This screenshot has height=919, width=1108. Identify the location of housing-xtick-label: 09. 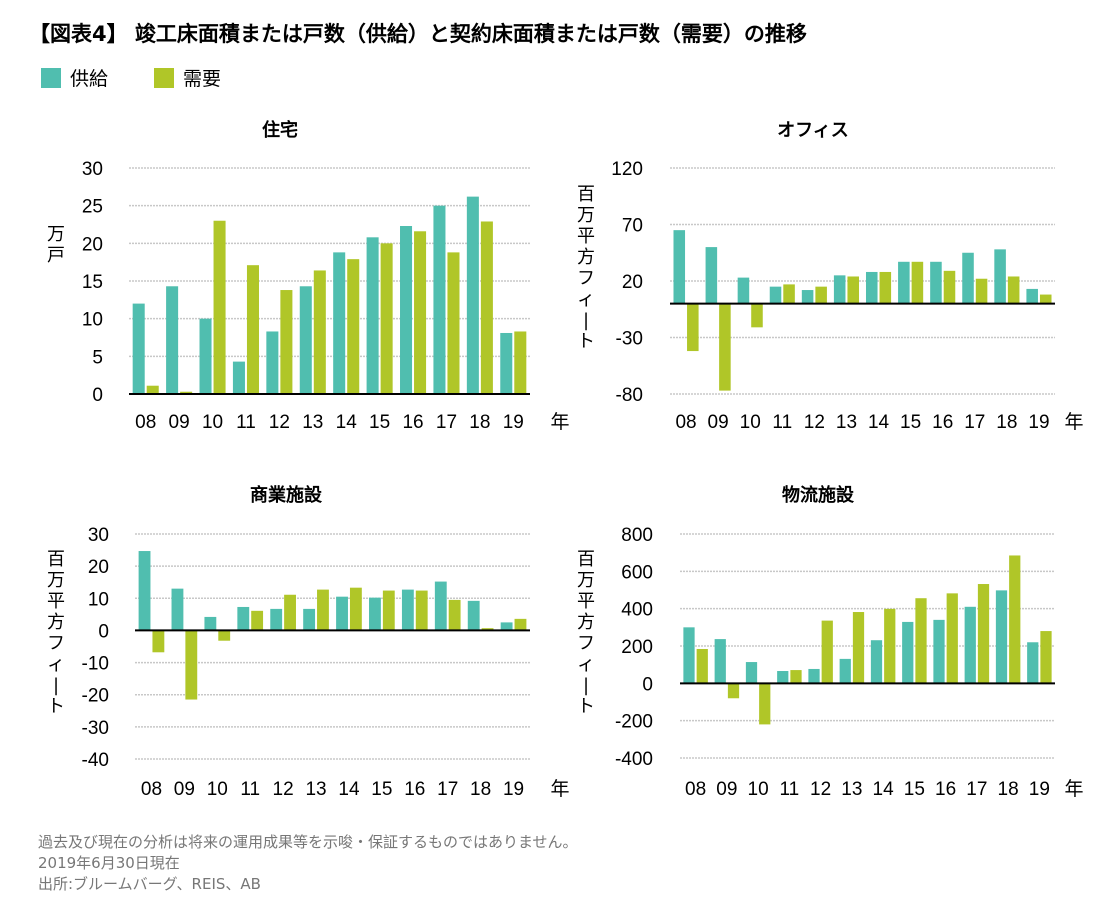
(179, 422).